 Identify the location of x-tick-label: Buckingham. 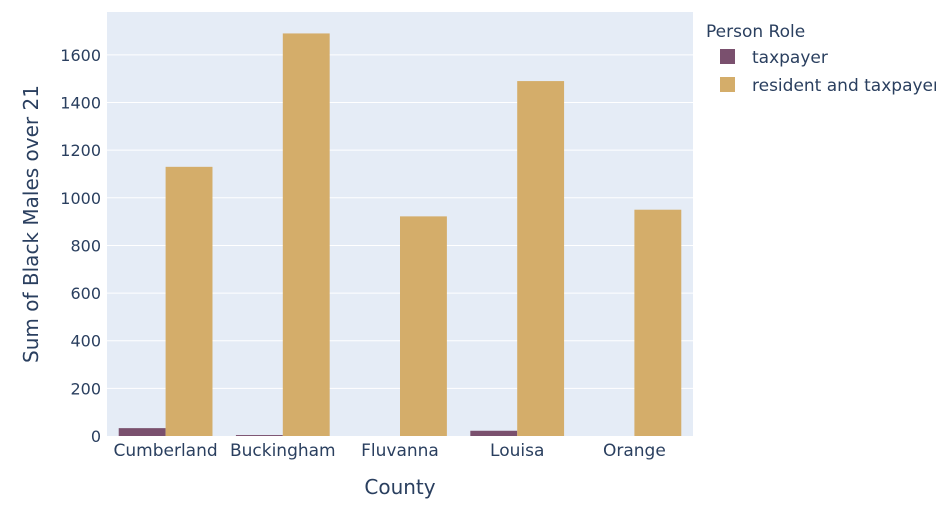
(283, 451).